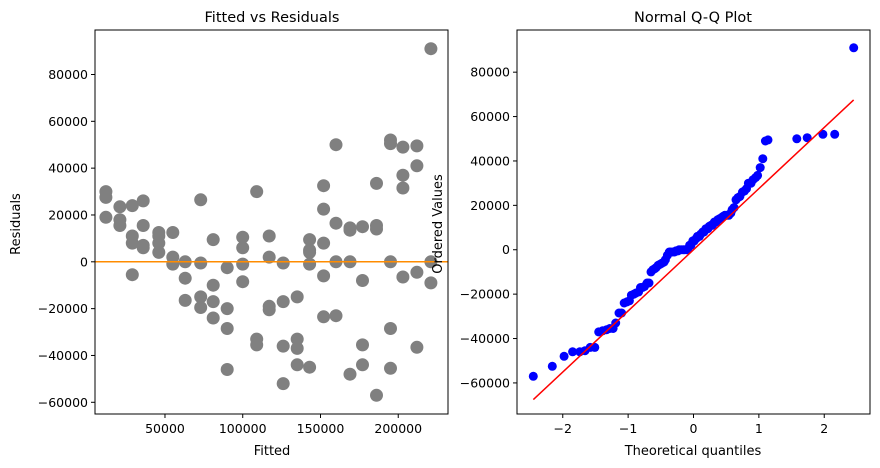 This screenshot has width=880, height=468. Describe the element at coordinates (438, 224) in the screenshot. I see `qq-ylabel: Ordered Values` at that location.